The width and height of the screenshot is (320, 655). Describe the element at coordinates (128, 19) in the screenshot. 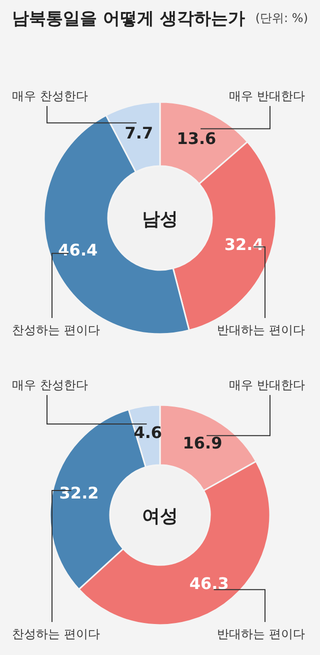

I see `chart-title: 남북통일을 어떻게 생각하는가` at that location.